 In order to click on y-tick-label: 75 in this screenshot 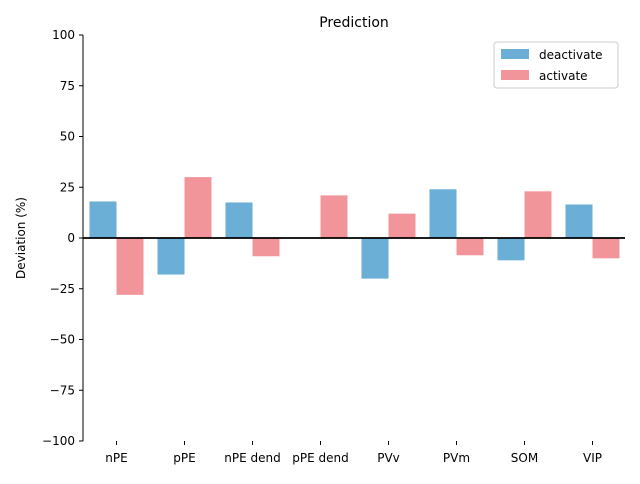, I will do `click(67, 86)`.